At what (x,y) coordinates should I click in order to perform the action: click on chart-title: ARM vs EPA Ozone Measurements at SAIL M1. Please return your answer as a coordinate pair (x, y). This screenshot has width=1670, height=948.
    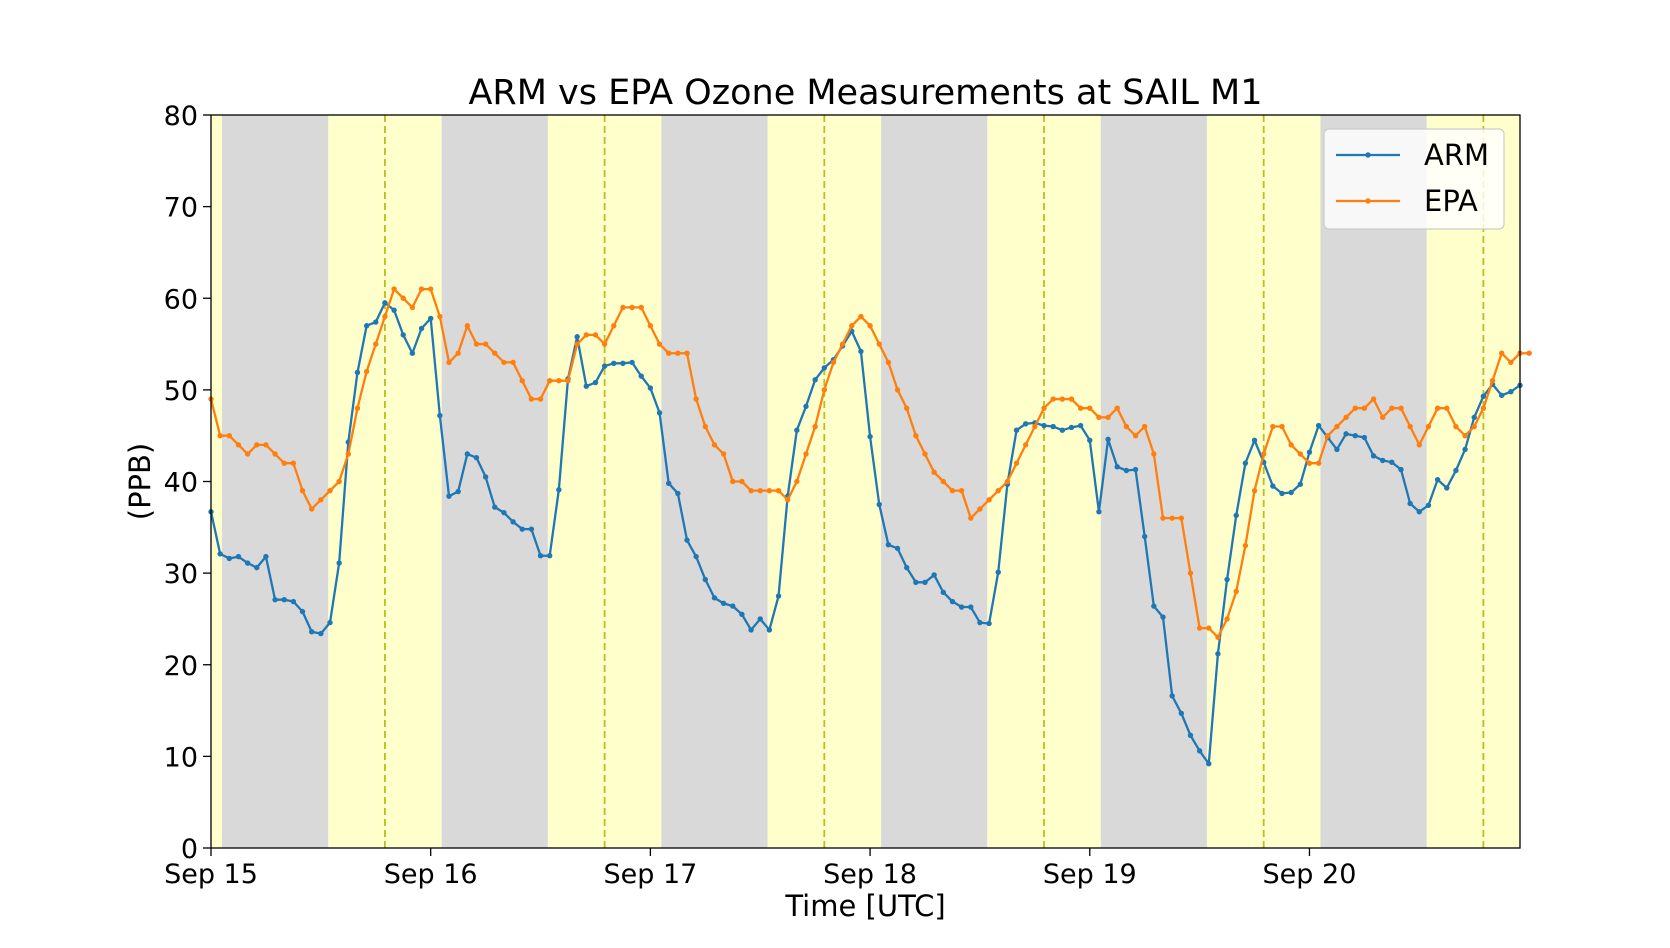
    Looking at the image, I should click on (865, 93).